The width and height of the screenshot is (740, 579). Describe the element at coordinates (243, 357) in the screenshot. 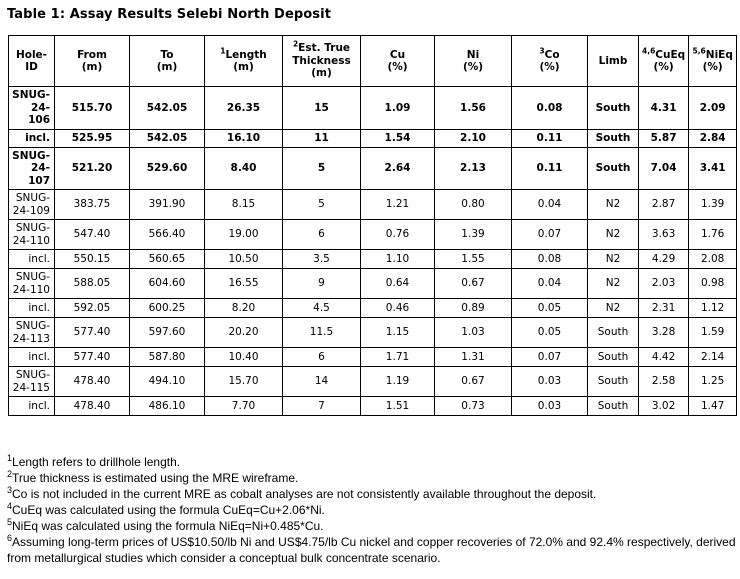

I see `cell-length: 10.40` at that location.